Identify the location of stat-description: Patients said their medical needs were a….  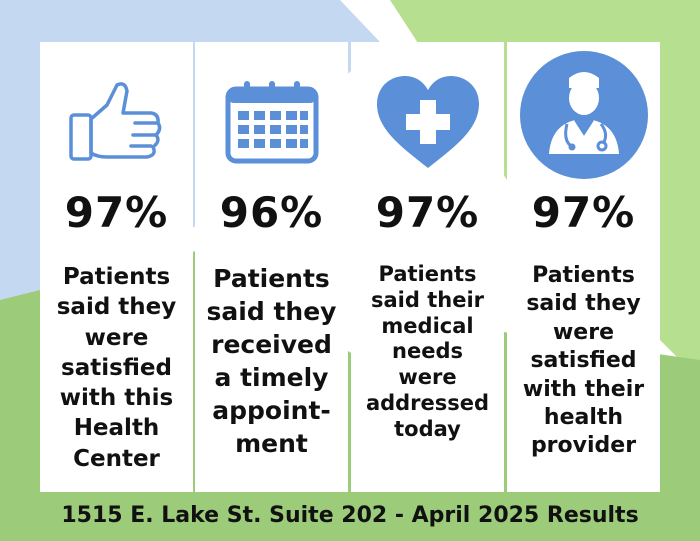
(427, 351).